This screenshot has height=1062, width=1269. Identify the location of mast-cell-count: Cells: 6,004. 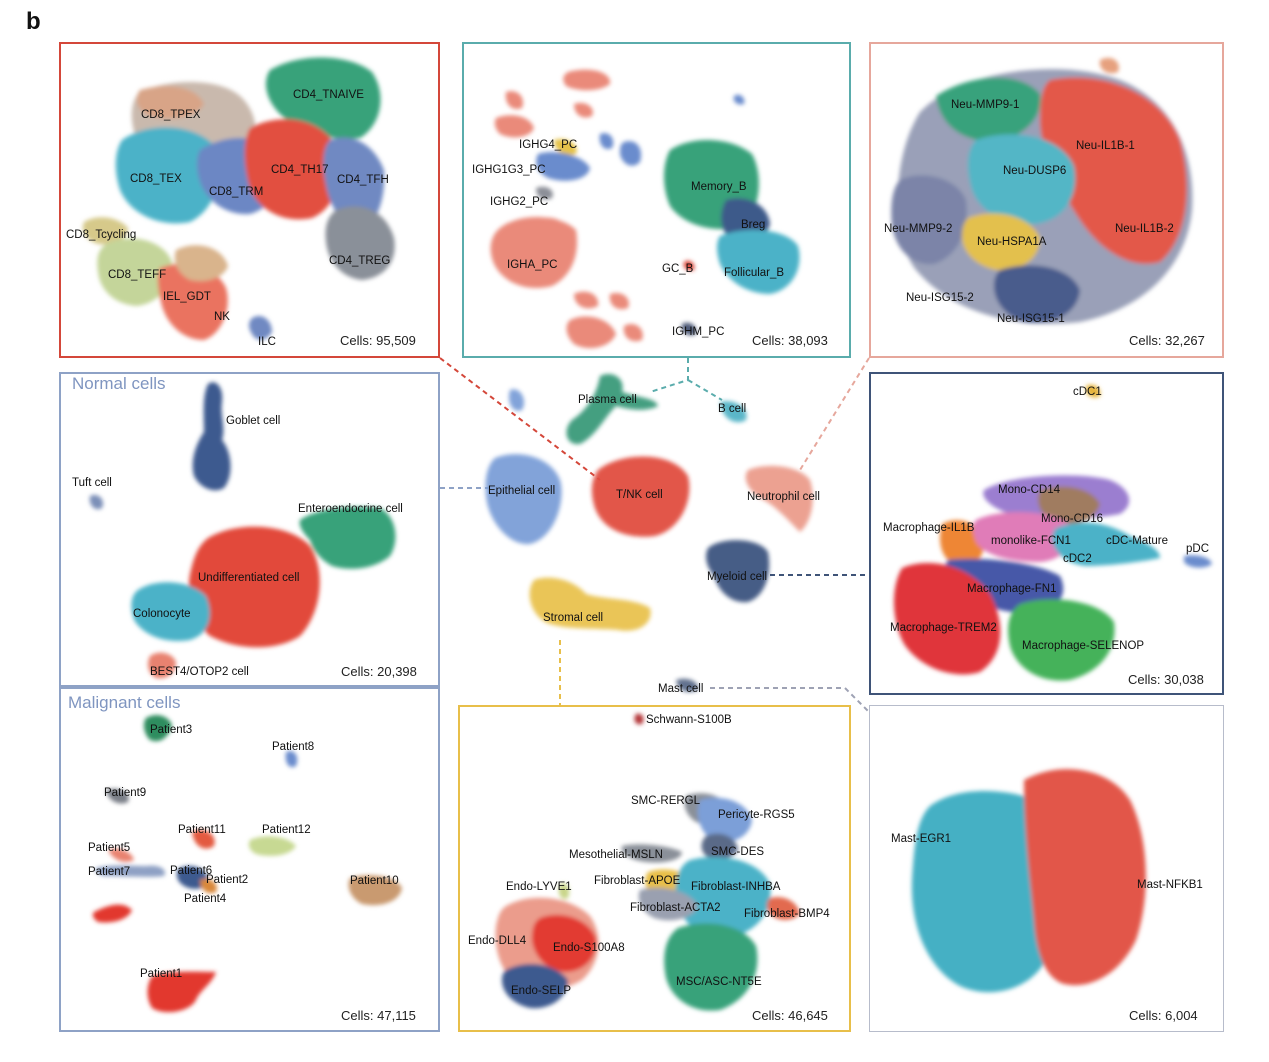
(1163, 1015).